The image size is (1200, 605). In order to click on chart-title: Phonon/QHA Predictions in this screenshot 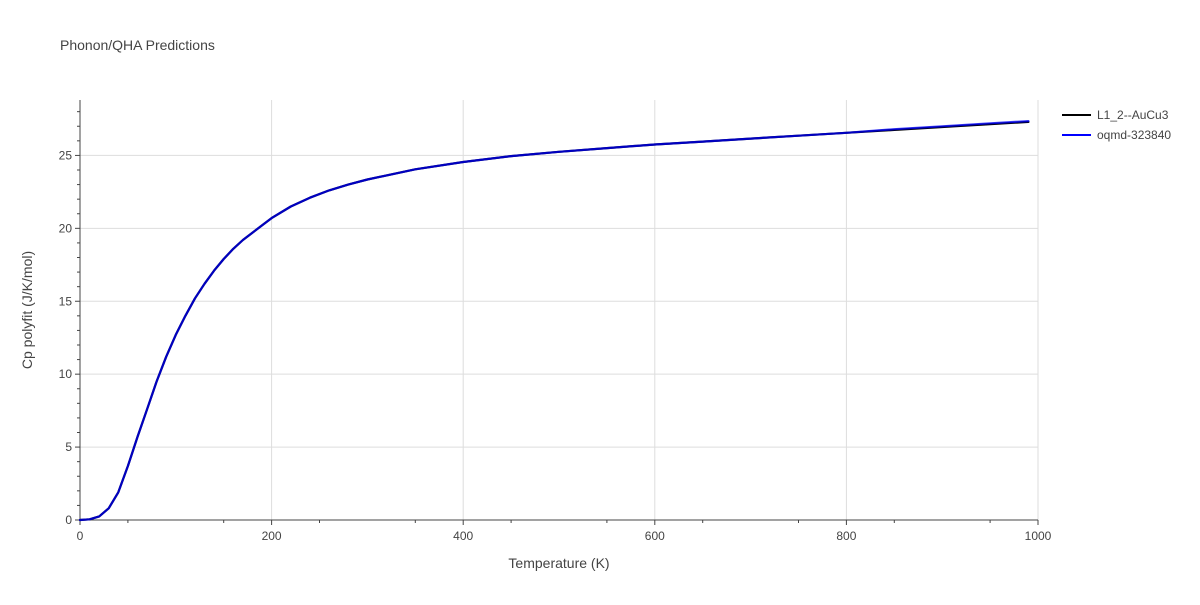, I will do `click(137, 45)`.